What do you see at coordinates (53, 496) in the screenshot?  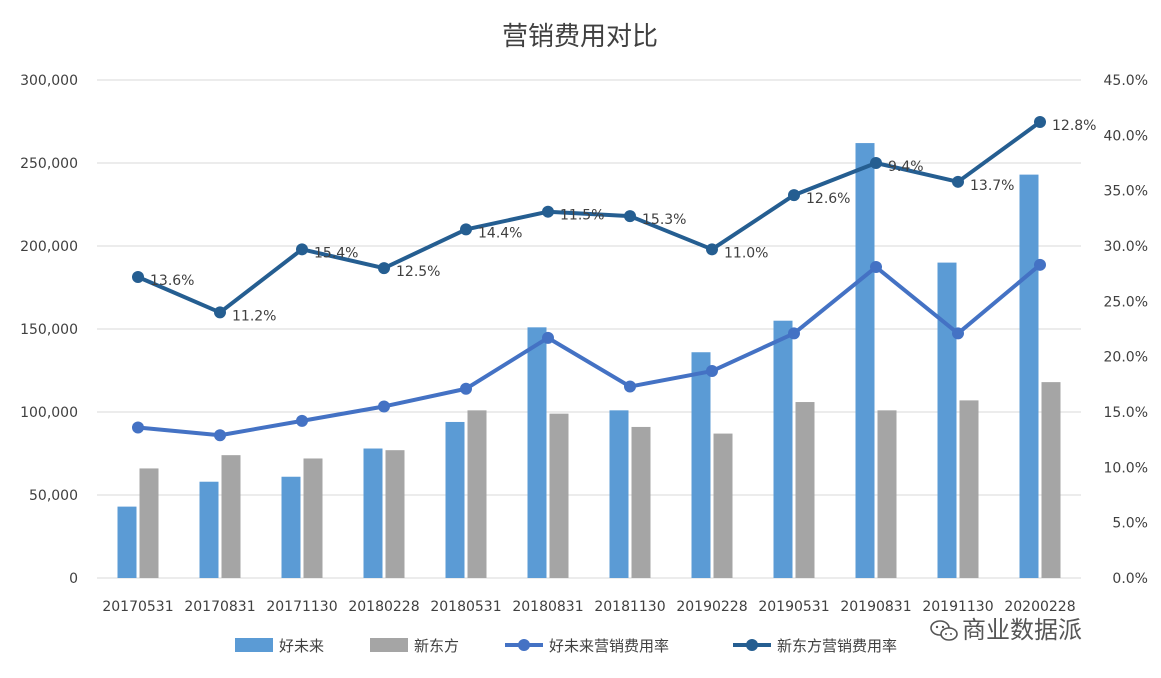 I see `y-left-tick-label: 50,000` at bounding box center [53, 496].